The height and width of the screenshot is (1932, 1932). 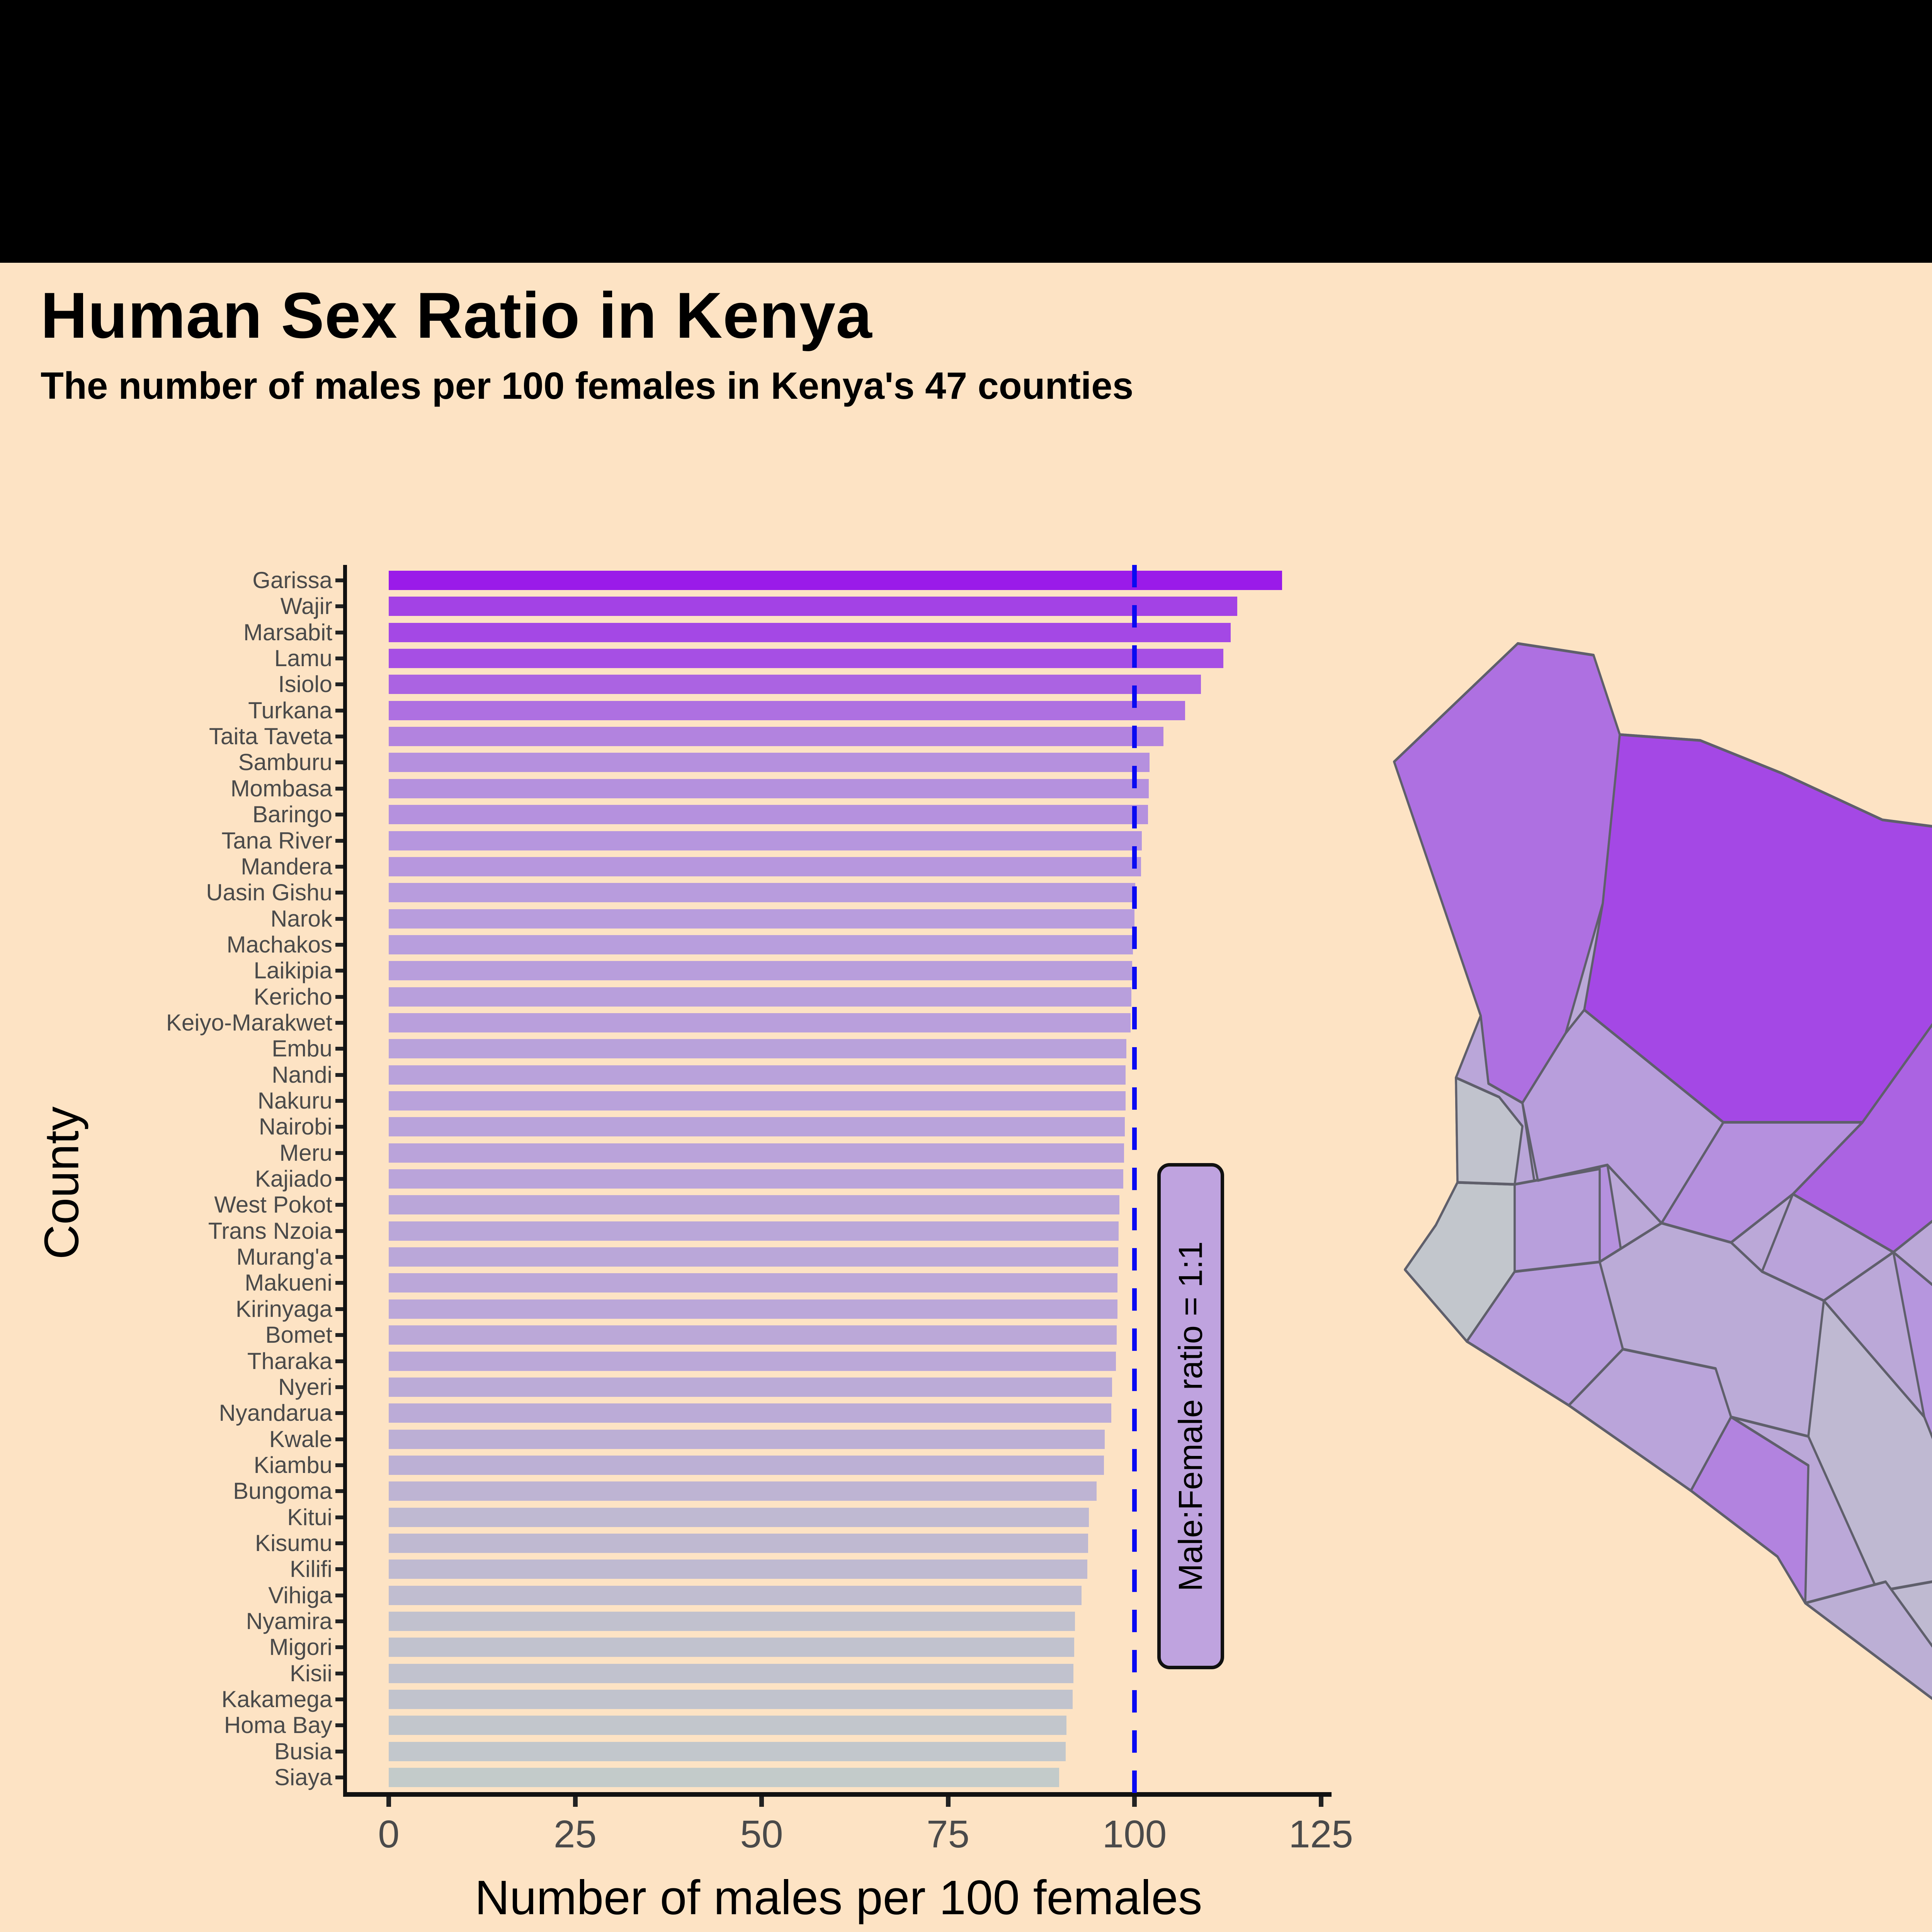 I want to click on bar-narok, so click(x=762, y=919).